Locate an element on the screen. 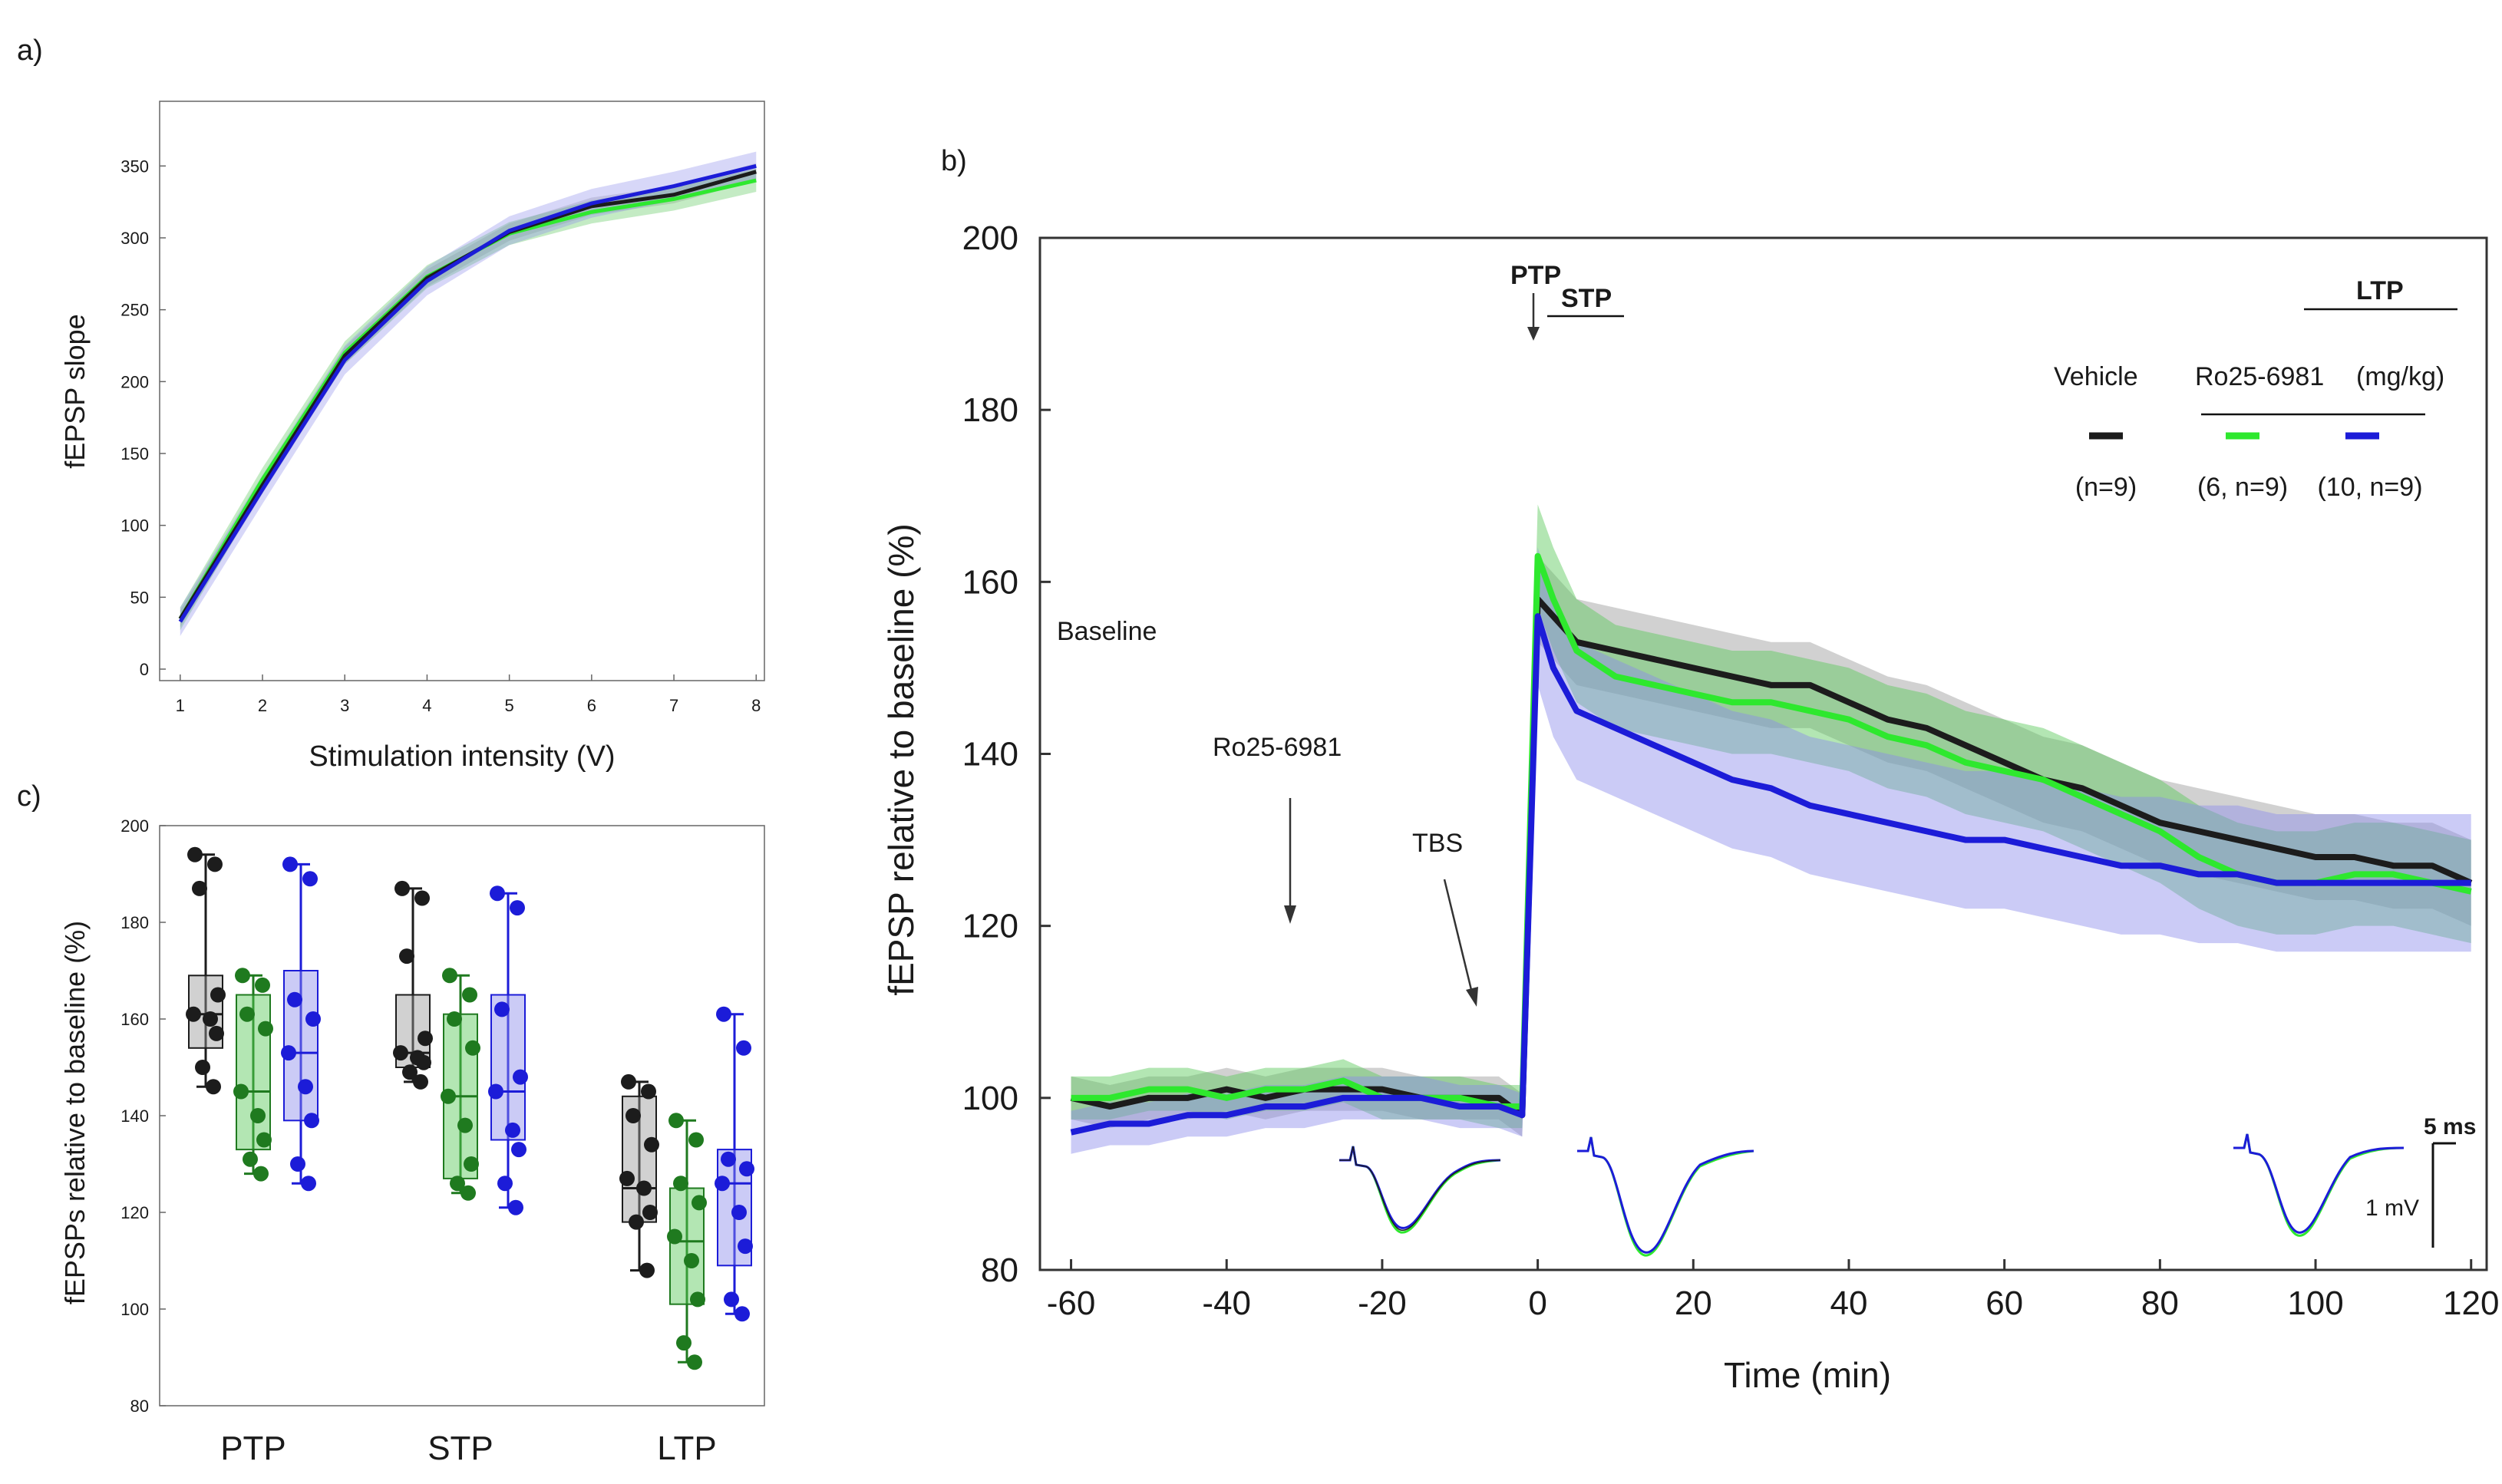 The width and height of the screenshot is (2502, 1484). legend-n-vehicle: (n=9) is located at coordinates (2106, 487).